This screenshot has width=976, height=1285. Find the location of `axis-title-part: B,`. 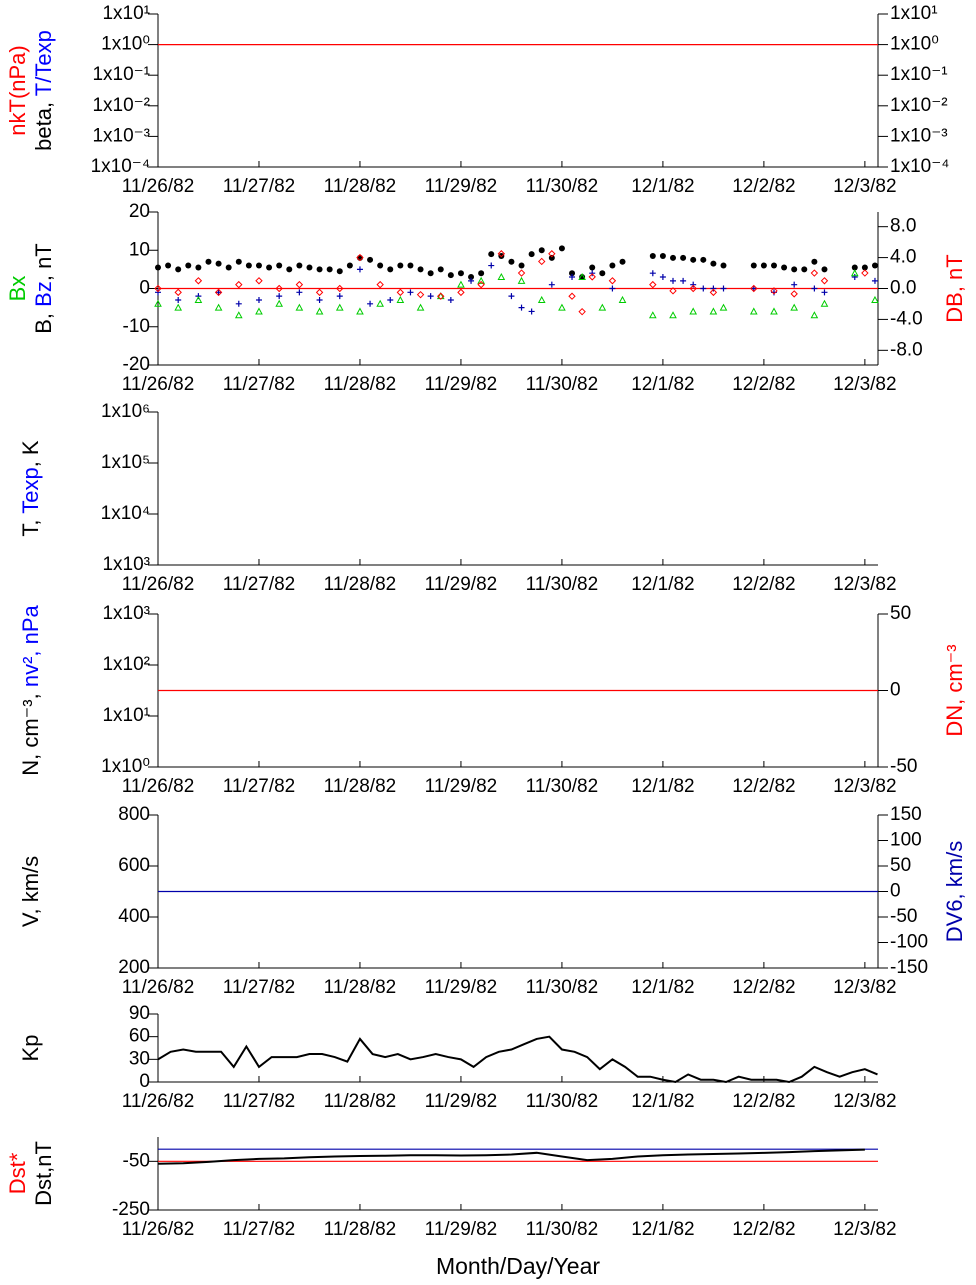

axis-title-part: B, is located at coordinates (43, 320).